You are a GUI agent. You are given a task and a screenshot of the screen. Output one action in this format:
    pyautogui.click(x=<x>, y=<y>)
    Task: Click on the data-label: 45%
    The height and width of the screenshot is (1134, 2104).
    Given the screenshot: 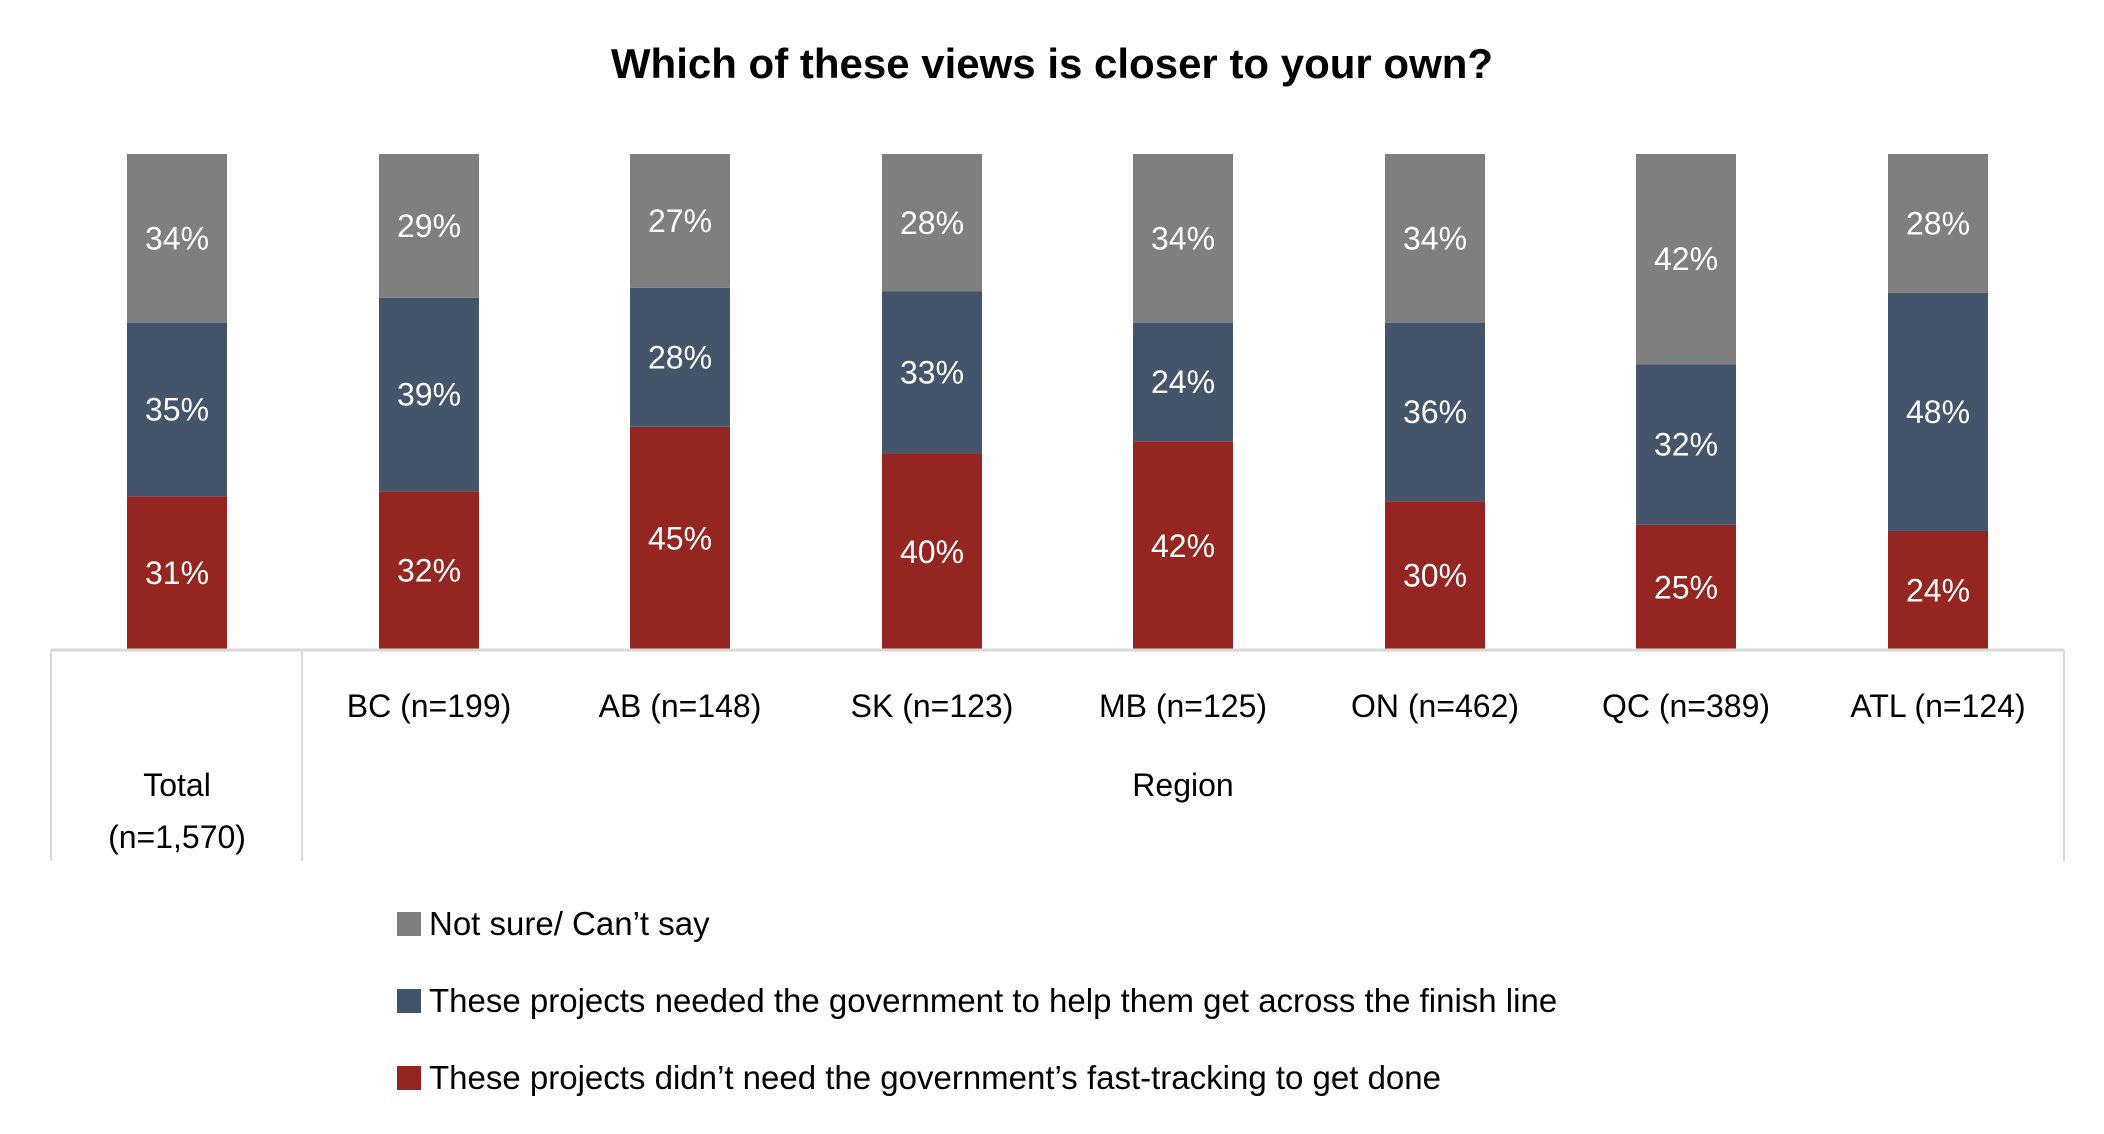 What is the action you would take?
    pyautogui.click(x=680, y=538)
    